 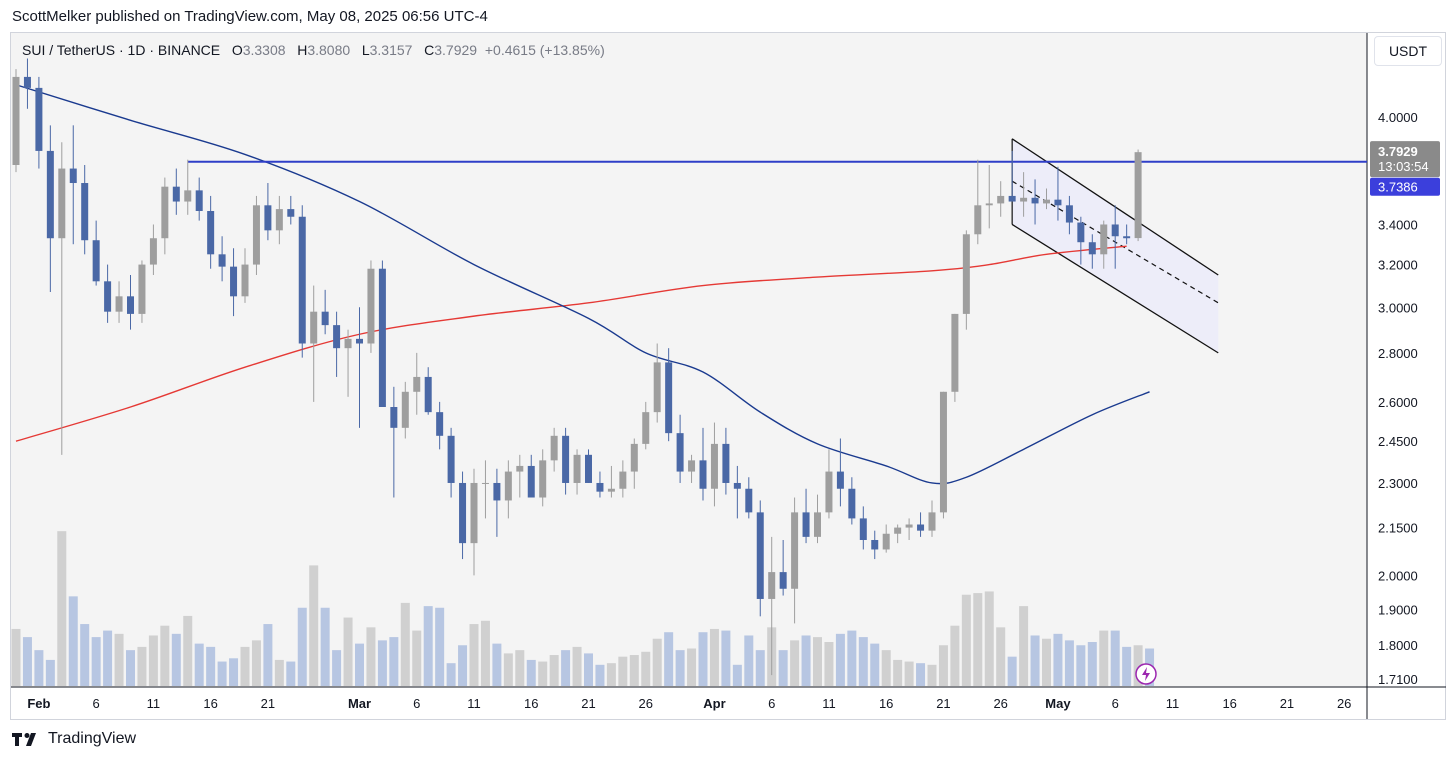 I want to click on tradingview-logo: TradingView, so click(x=74, y=739).